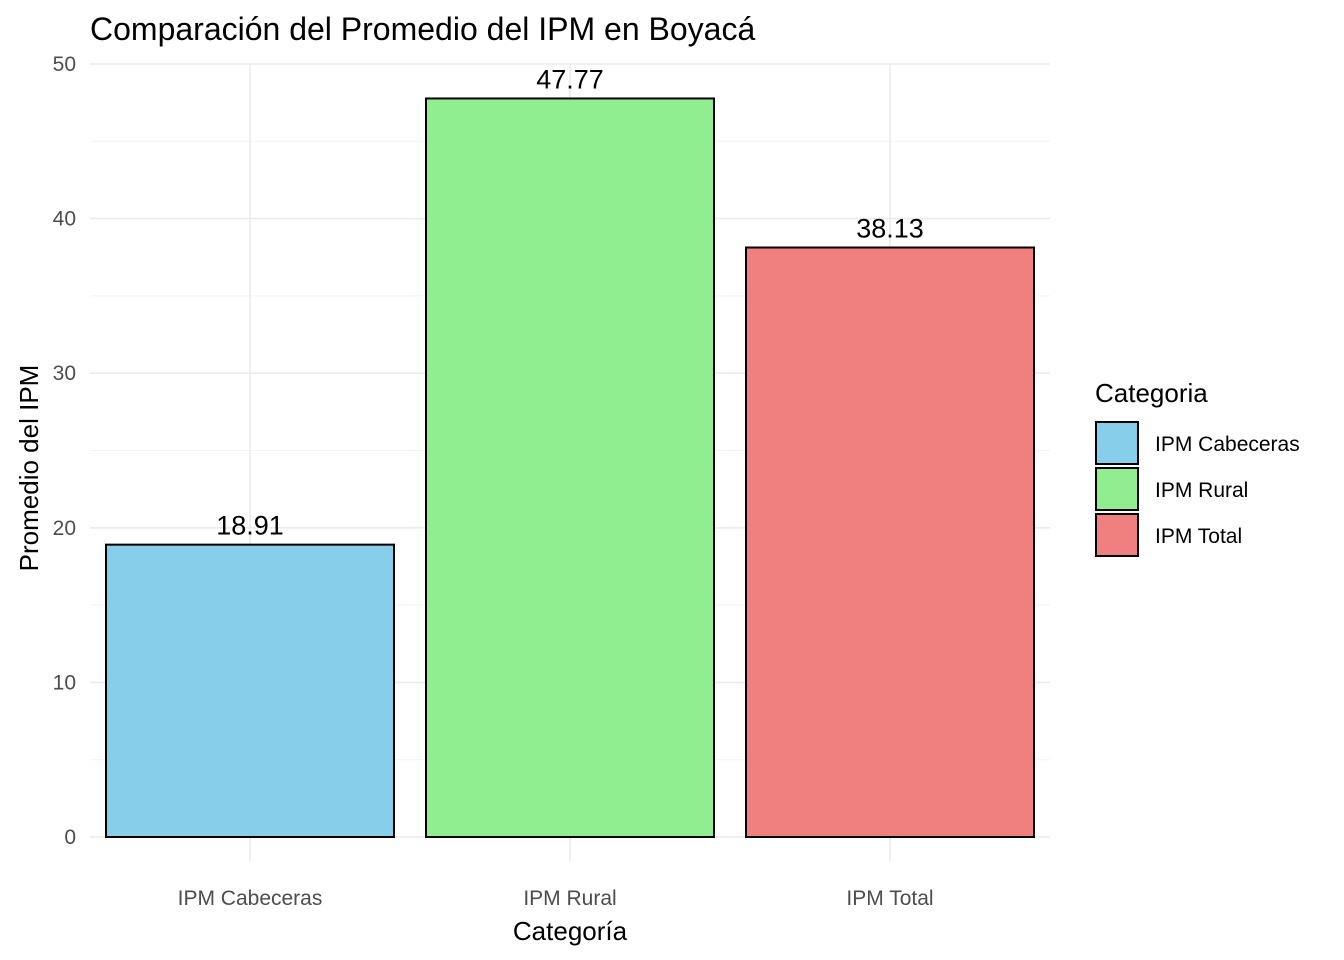 Image resolution: width=1344 pixels, height=960 pixels. What do you see at coordinates (570, 931) in the screenshot?
I see `x-axis-title: Categoría` at bounding box center [570, 931].